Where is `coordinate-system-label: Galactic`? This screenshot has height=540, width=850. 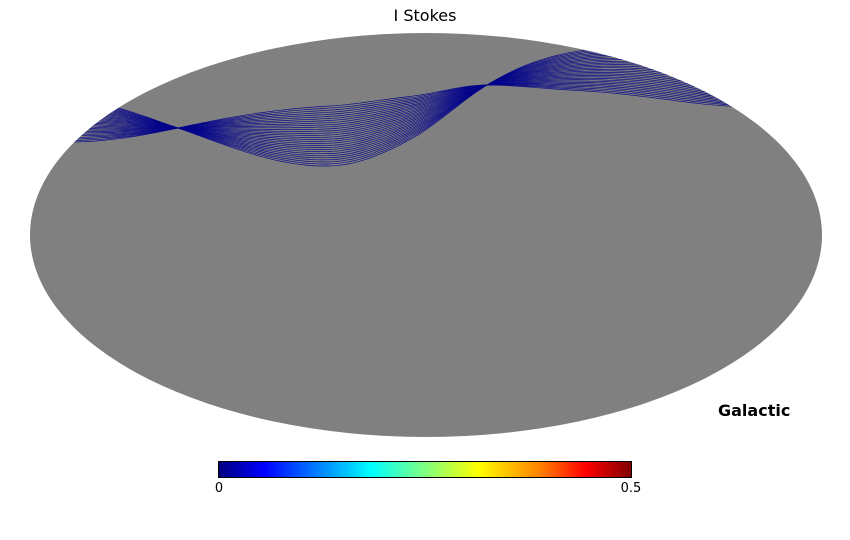 coordinate-system-label: Galactic is located at coordinates (754, 410).